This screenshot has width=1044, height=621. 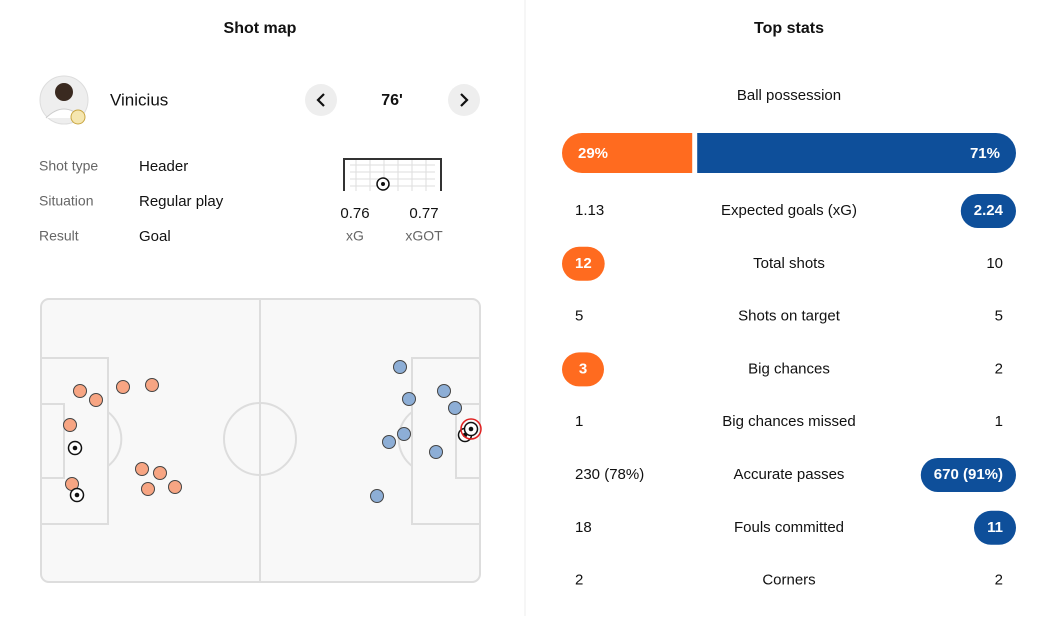 I want to click on detail-value: Regular play, so click(x=181, y=201).